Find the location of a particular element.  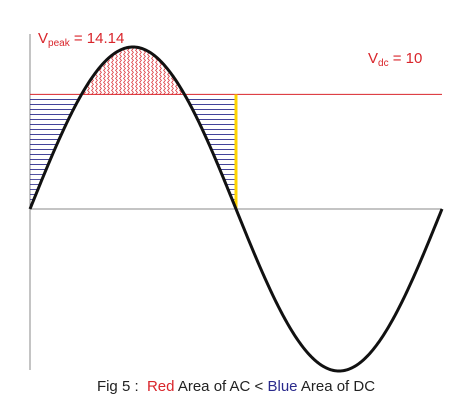

caption-prefix: Fig 5 : is located at coordinates (121, 386).